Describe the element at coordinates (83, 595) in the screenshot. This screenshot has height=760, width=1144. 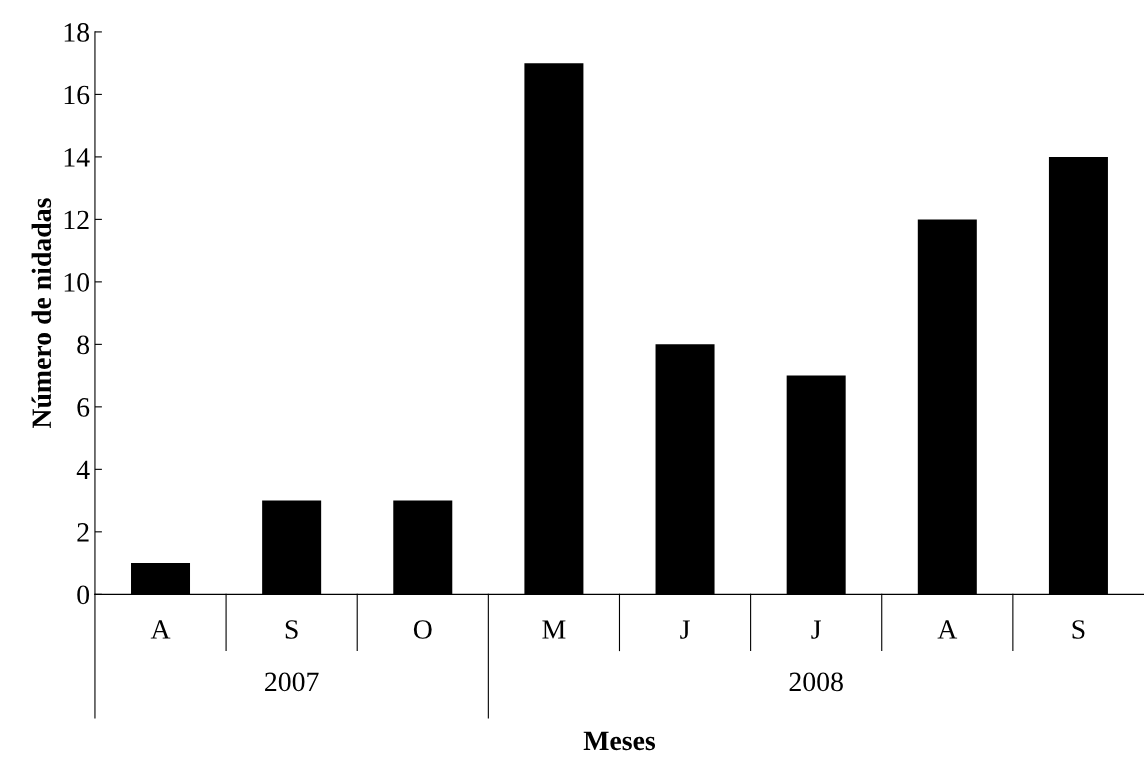
I see `y-tick-label: 0` at that location.